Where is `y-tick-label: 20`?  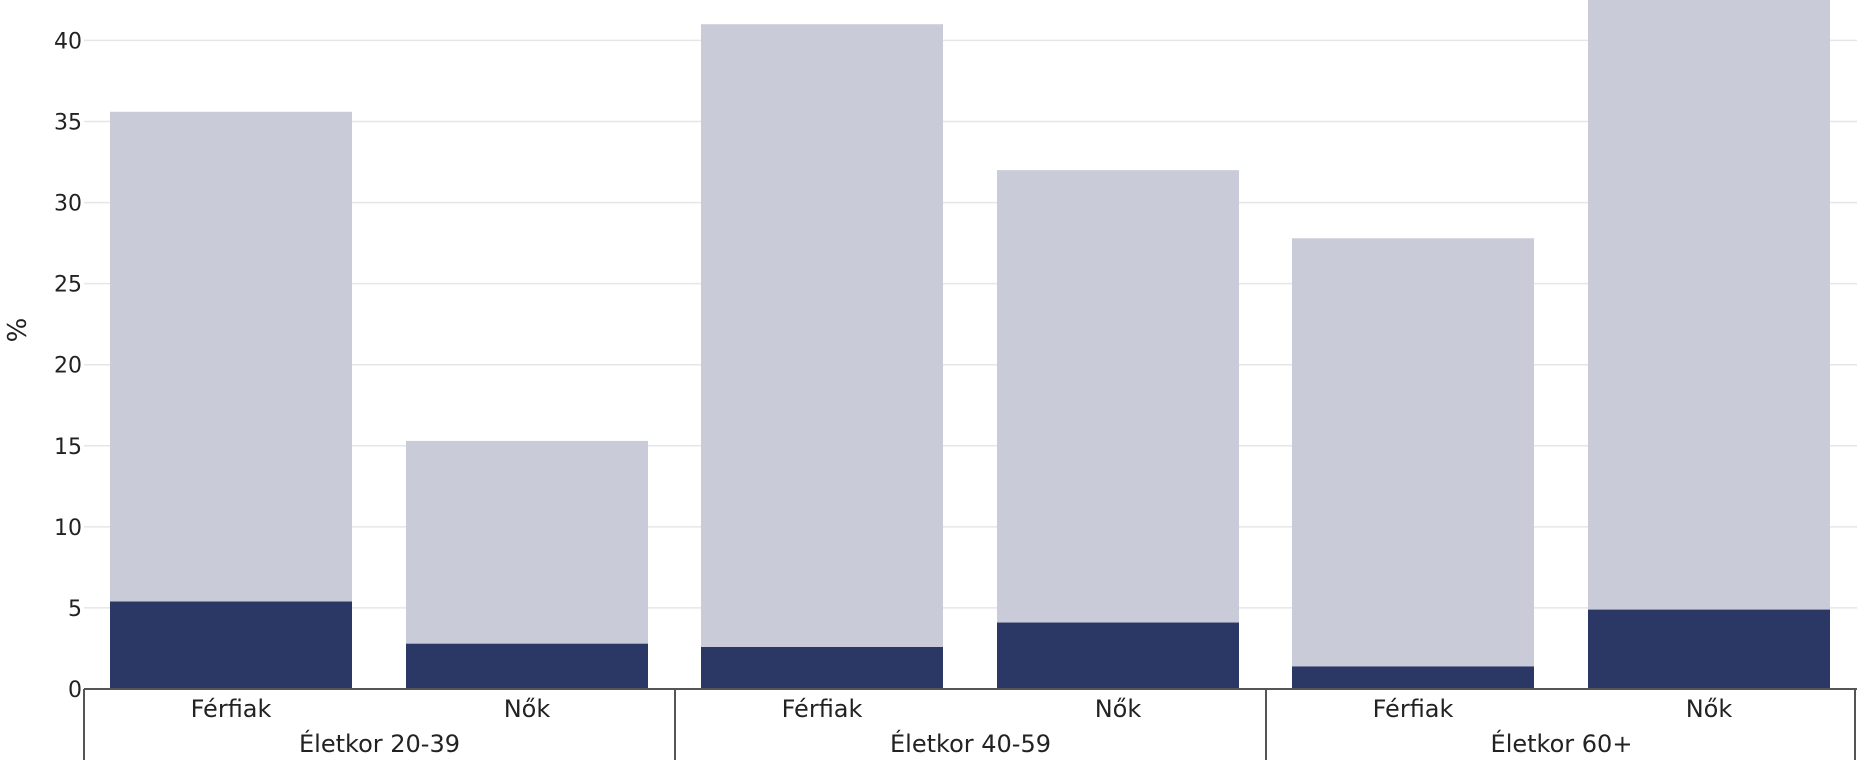 y-tick-label: 20 is located at coordinates (68, 366).